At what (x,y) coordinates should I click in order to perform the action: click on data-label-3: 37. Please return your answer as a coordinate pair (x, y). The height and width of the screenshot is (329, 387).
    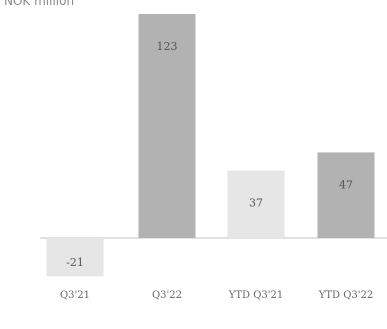
    Looking at the image, I should click on (256, 203).